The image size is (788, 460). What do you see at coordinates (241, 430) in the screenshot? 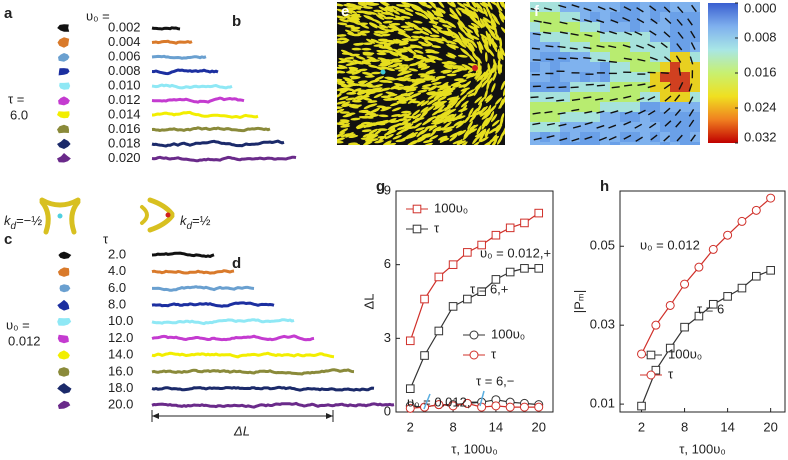
I see `scale-label: ΔL` at bounding box center [241, 430].